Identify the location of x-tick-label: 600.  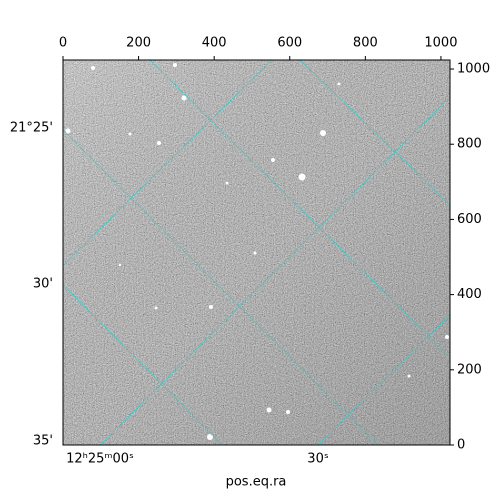
(289, 43).